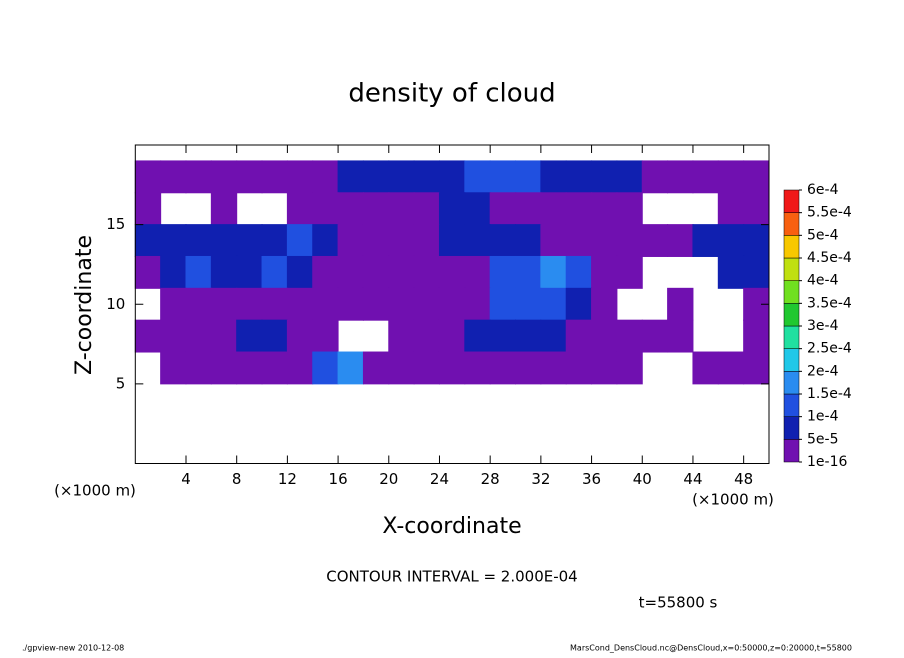 Image resolution: width=904 pixels, height=658 pixels. What do you see at coordinates (540, 479) in the screenshot?
I see `x-tick-label: 32` at bounding box center [540, 479].